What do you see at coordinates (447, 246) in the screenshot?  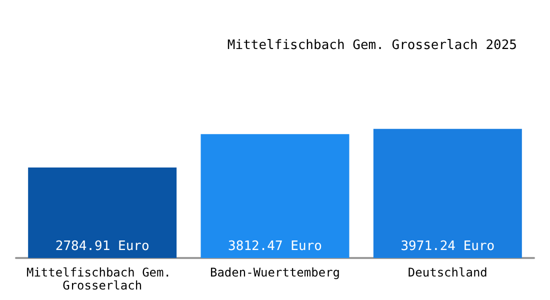 I see `data-label: 3971.24 Euro` at bounding box center [447, 246].